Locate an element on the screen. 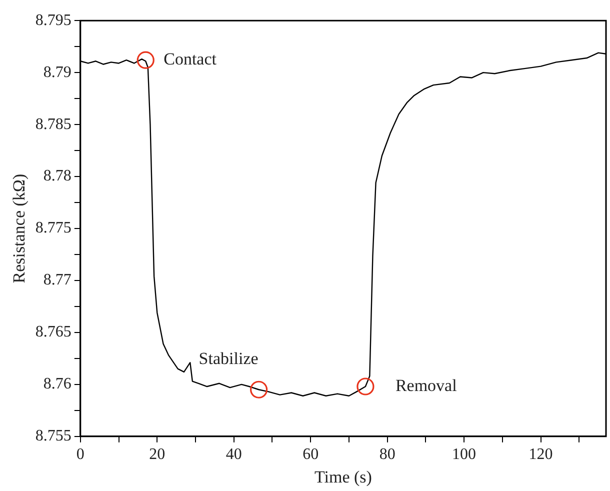 Image resolution: width=610 pixels, height=491 pixels. y-tick-label: 8.755 is located at coordinates (53, 436).